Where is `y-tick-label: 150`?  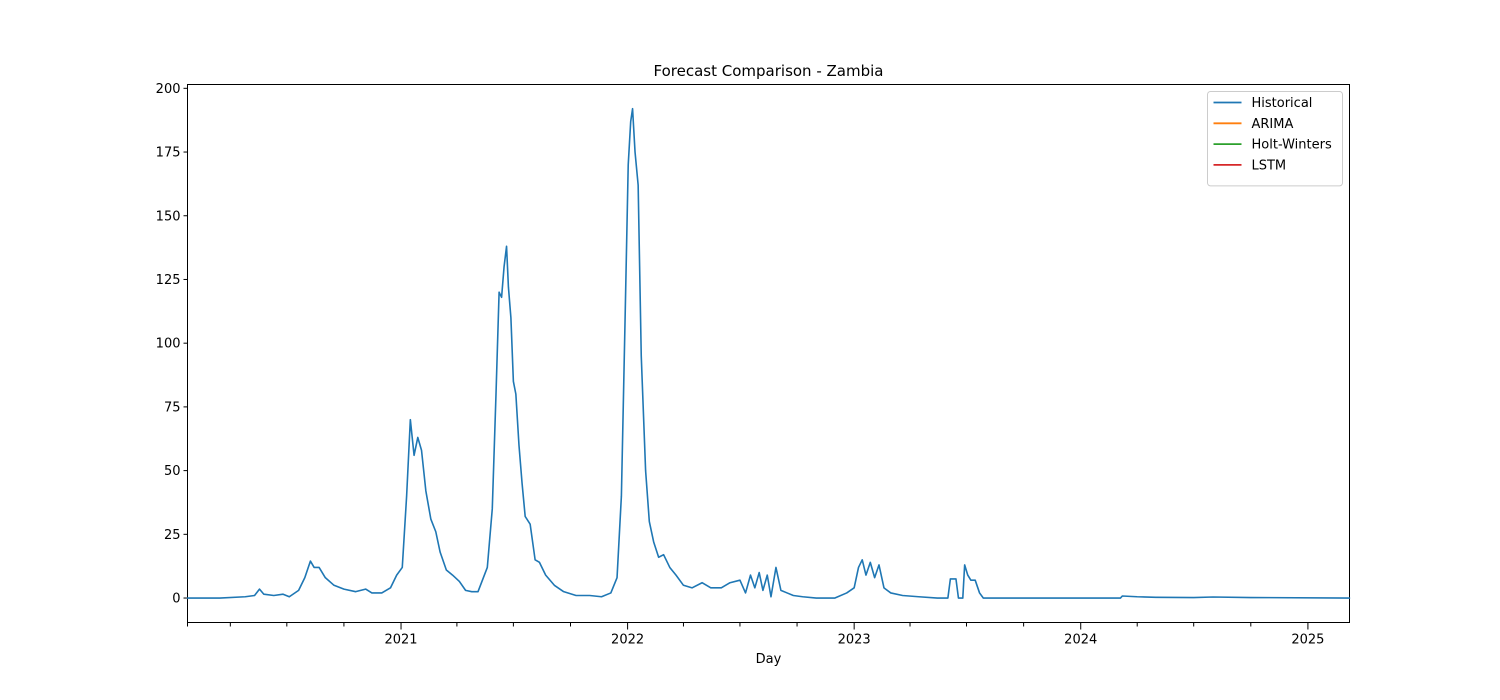 y-tick-label: 150 is located at coordinates (168, 216).